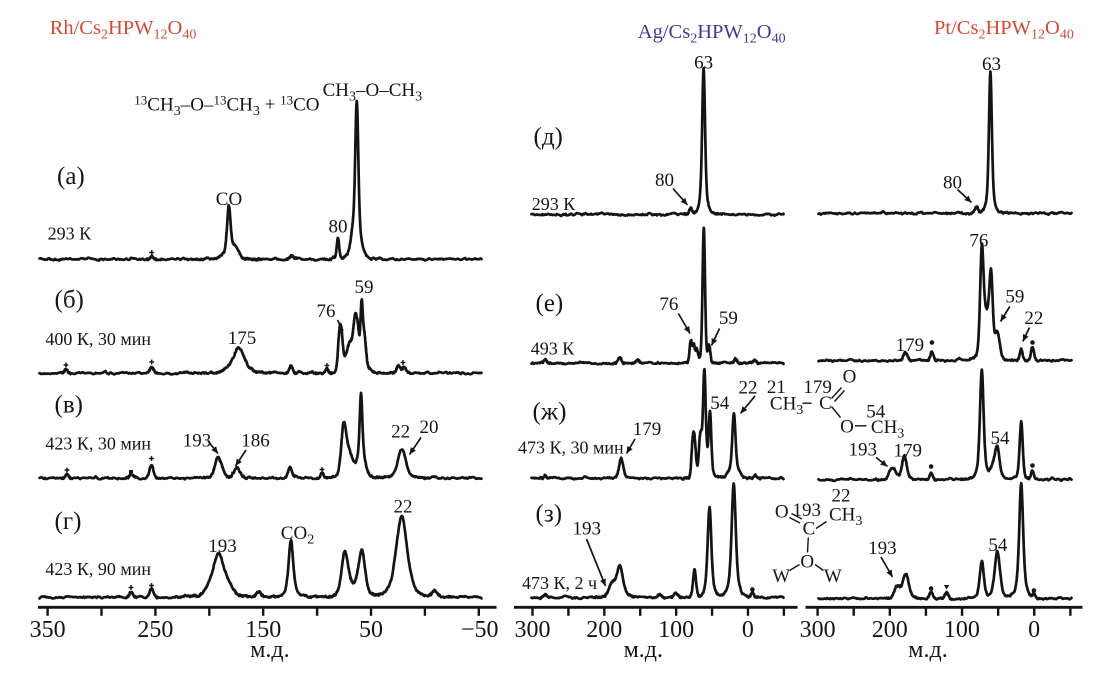 This screenshot has height=697, width=1114. Describe the element at coordinates (1004, 30) in the screenshot. I see `svg-text: Pt/Cs2HPW12O40` at that location.